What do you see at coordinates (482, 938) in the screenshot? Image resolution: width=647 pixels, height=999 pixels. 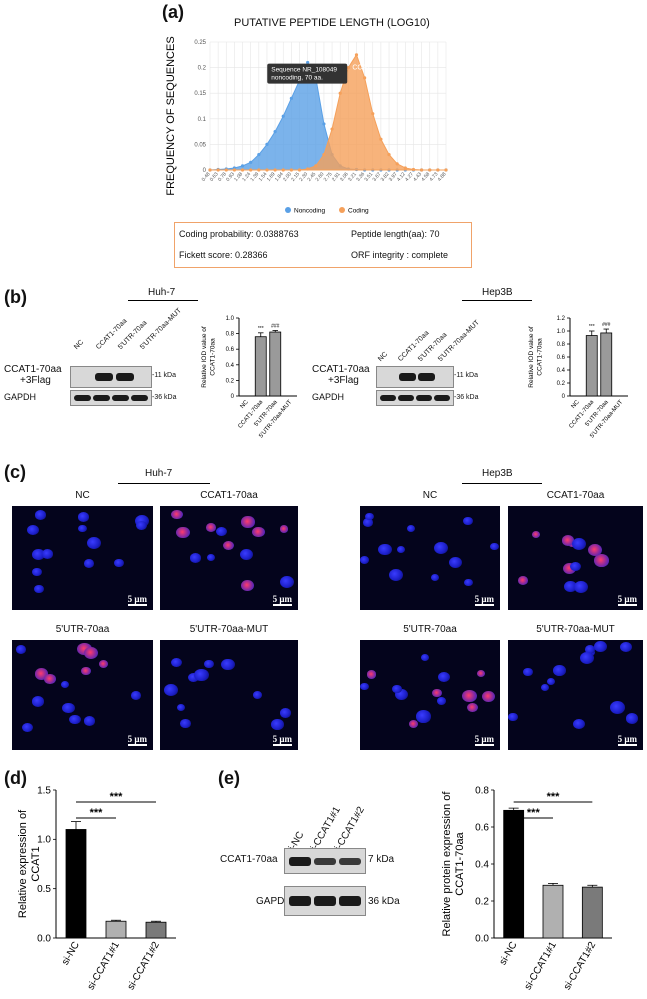 I see `y-tick-label: 0.0` at bounding box center [482, 938].